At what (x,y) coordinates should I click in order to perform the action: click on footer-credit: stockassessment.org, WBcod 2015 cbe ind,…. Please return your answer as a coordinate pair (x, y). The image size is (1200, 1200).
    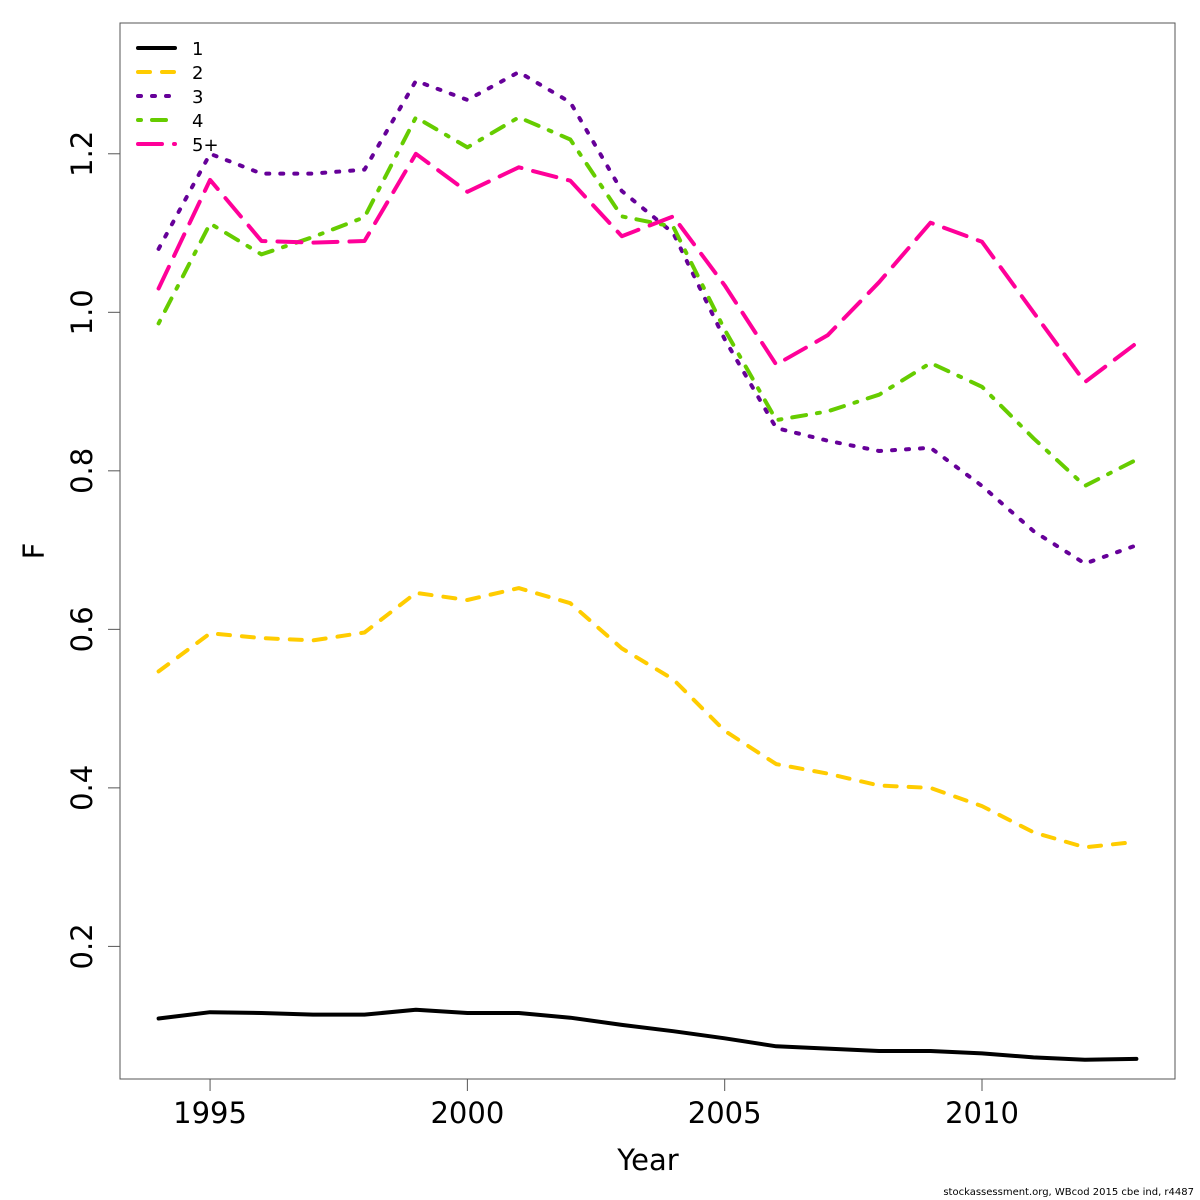
    Looking at the image, I should click on (1068, 1192).